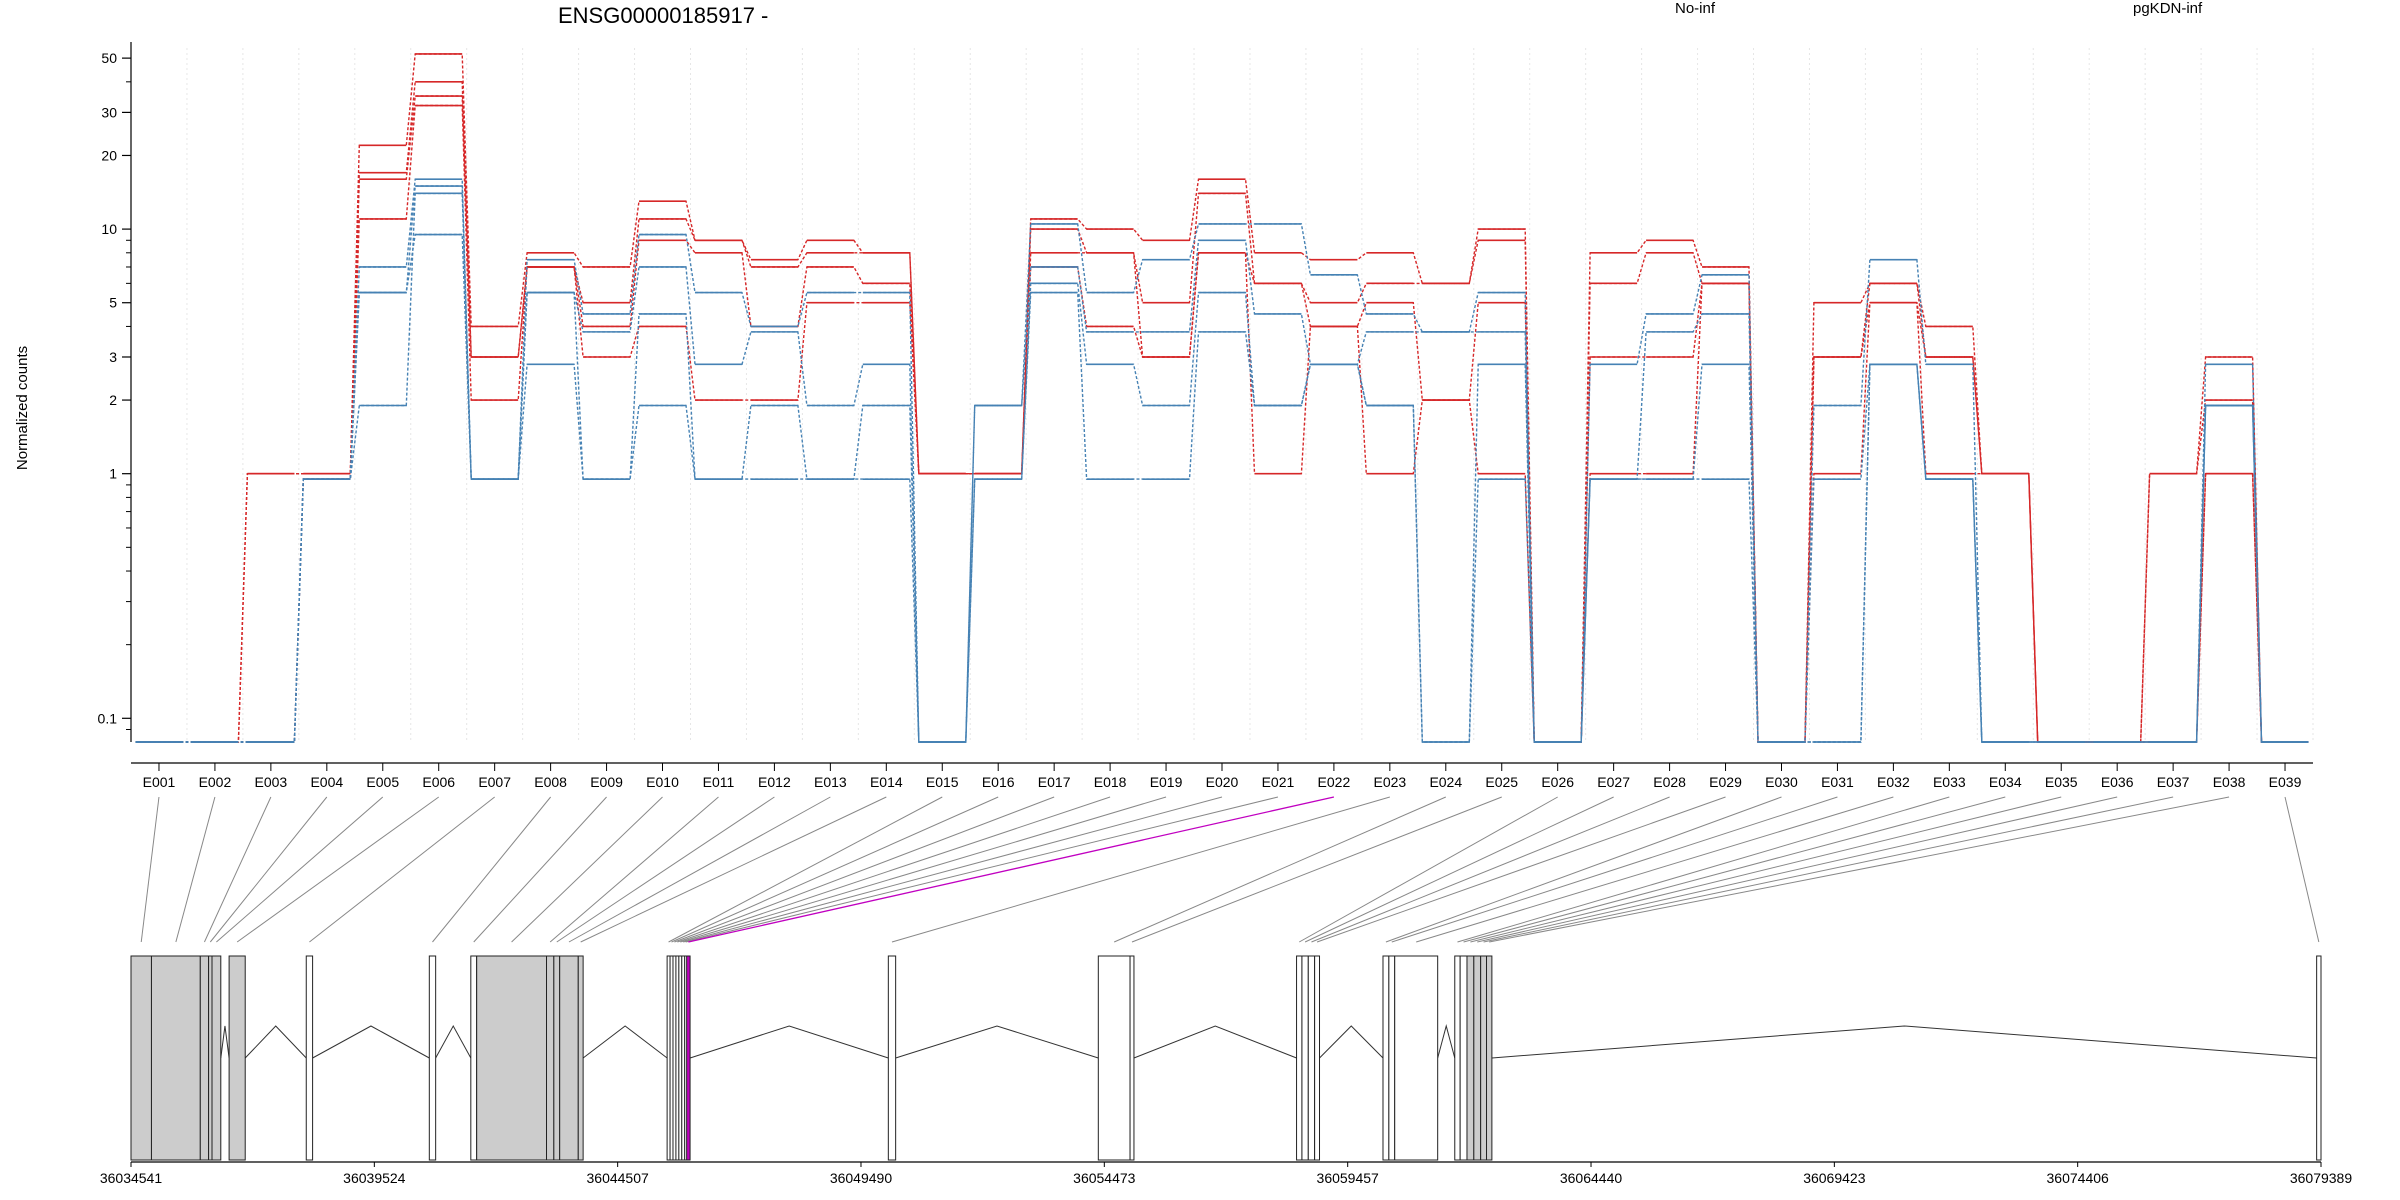 The image size is (2400, 1200). What do you see at coordinates (1334, 782) in the screenshot?
I see `exon-label-e022: E022` at bounding box center [1334, 782].